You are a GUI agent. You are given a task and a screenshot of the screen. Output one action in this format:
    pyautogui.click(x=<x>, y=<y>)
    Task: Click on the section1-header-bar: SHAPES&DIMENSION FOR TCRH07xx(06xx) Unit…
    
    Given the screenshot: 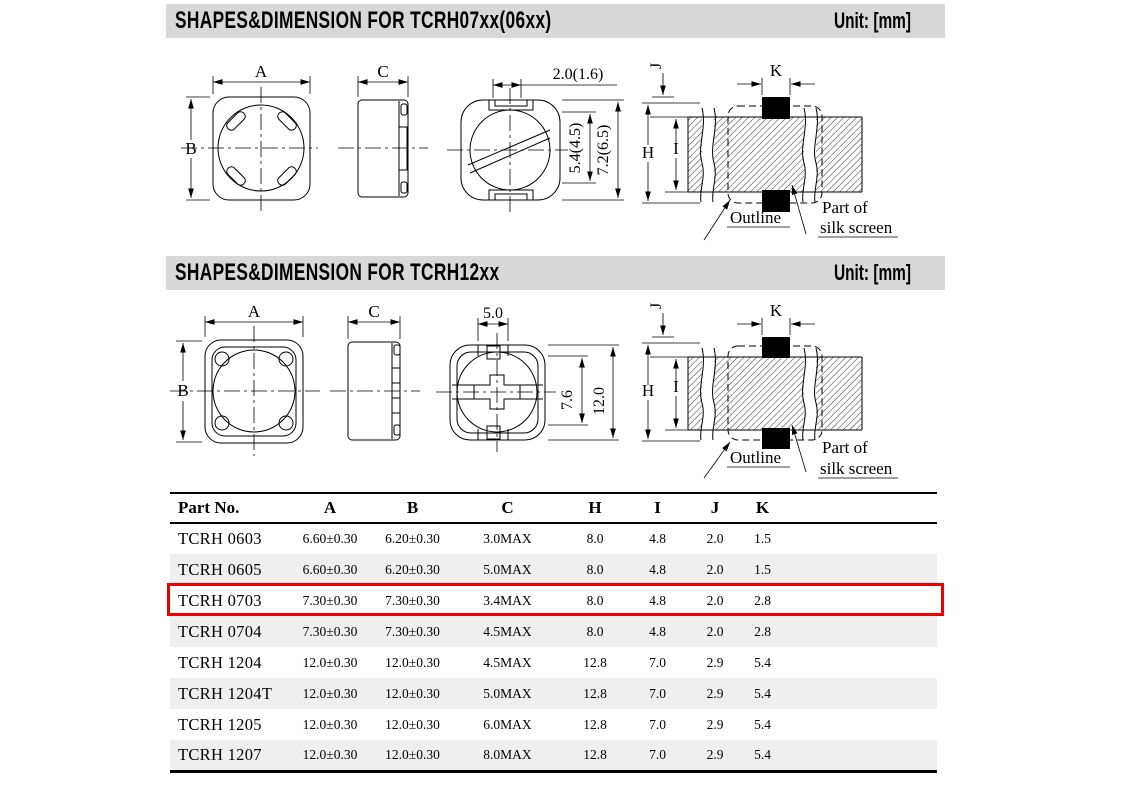 What is the action you would take?
    pyautogui.click(x=555, y=21)
    